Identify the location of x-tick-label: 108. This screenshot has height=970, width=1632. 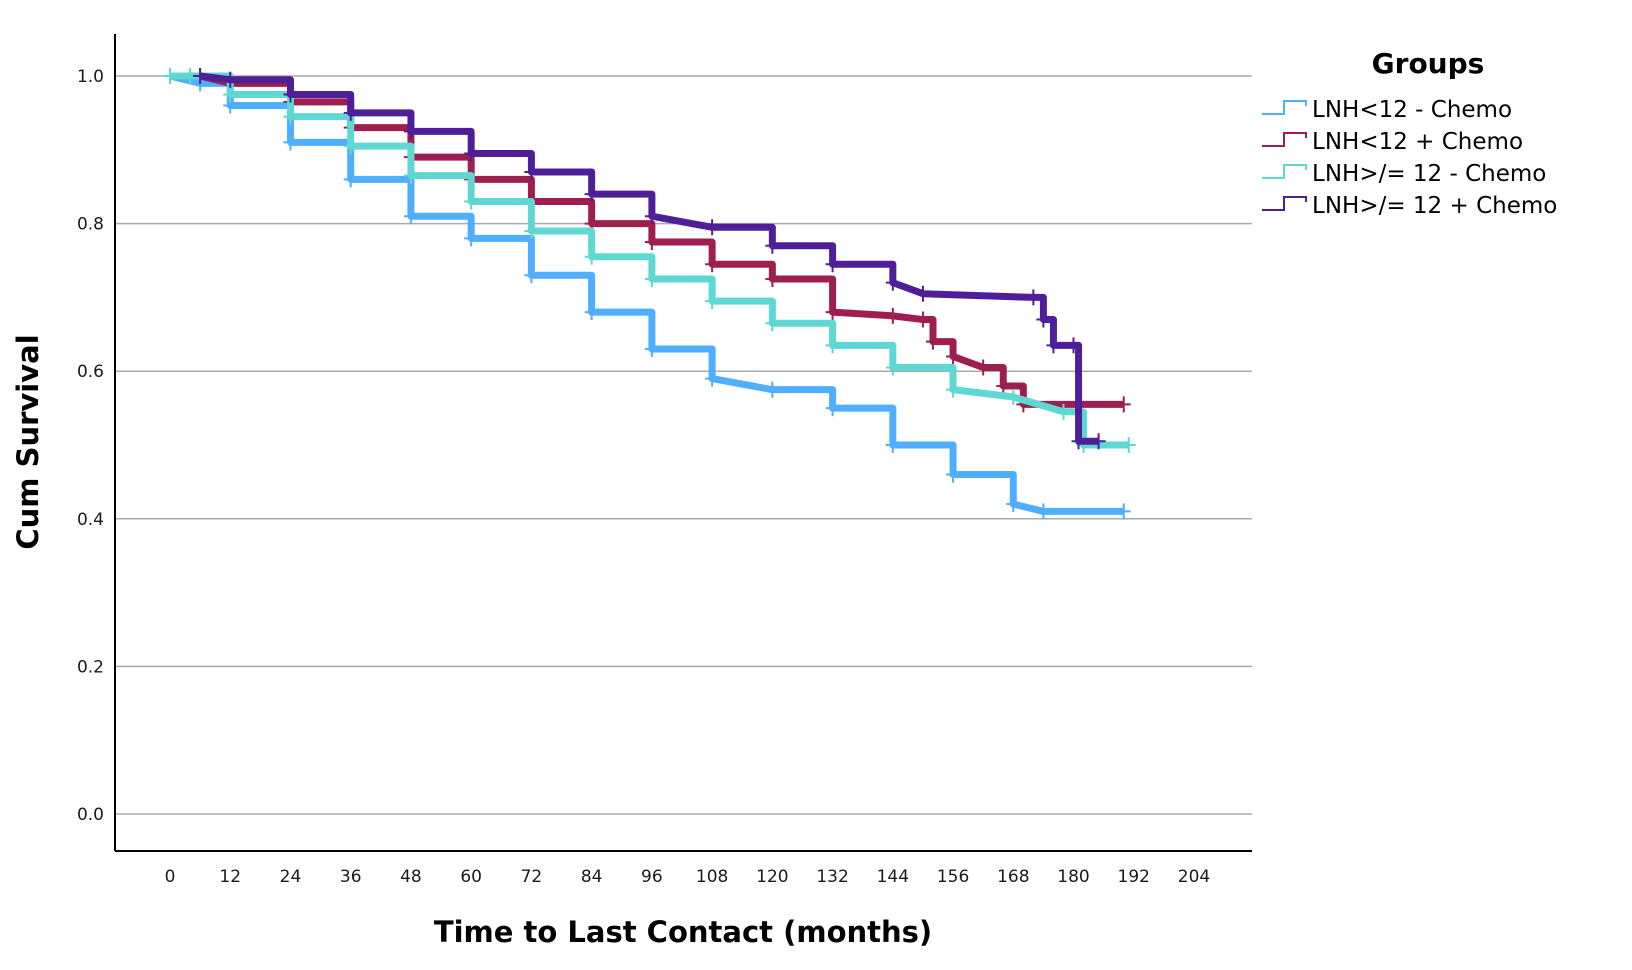
(712, 877).